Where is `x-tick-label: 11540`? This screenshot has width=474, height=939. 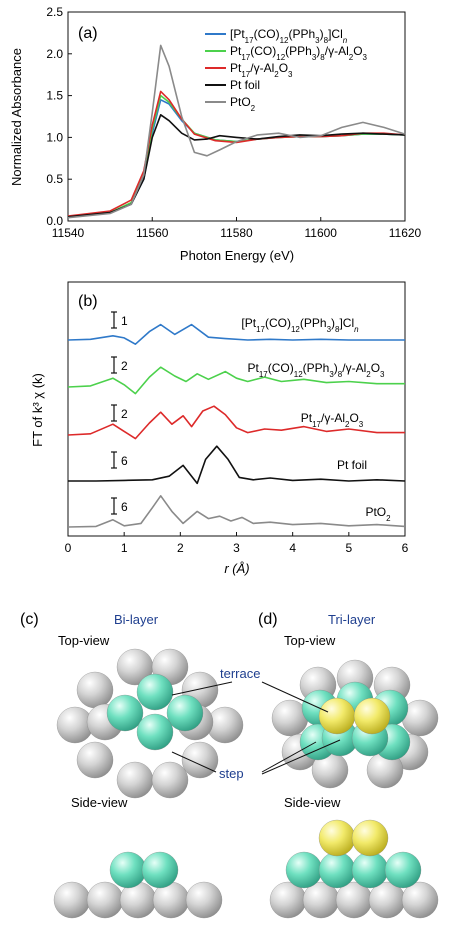 x-tick-label: 11540 is located at coordinates (68, 233).